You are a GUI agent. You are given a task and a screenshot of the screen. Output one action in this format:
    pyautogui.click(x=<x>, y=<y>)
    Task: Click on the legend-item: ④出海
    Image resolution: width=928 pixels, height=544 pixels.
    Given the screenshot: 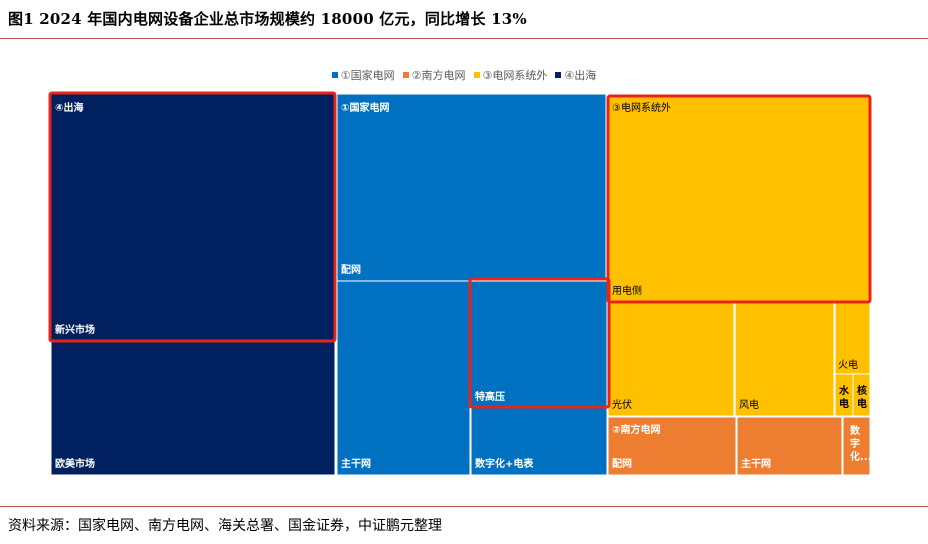 What is the action you would take?
    pyautogui.click(x=575, y=75)
    